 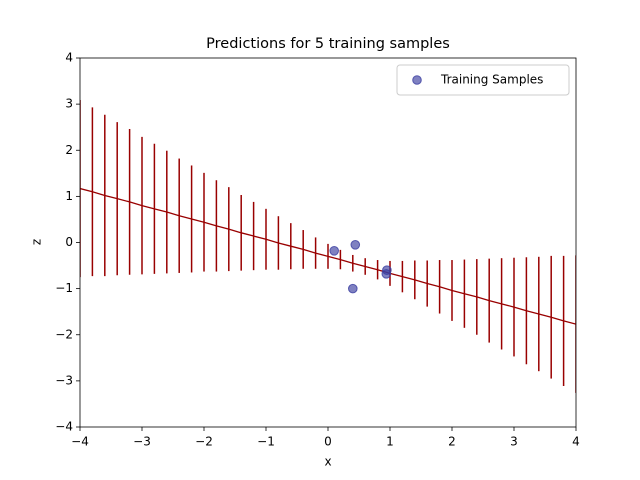 I want to click on chart-title: Predictions for 5 training samples, so click(x=328, y=44).